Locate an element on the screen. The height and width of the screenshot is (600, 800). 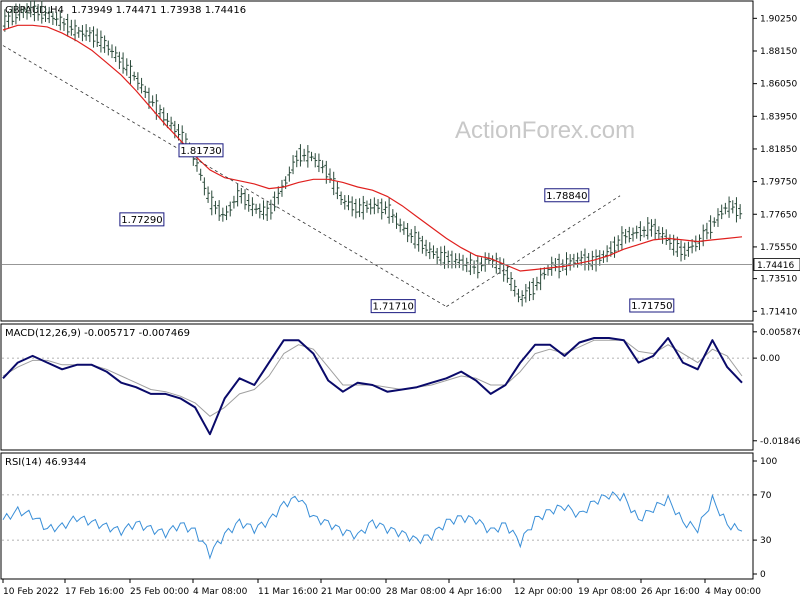
price-callout: 1.78840 is located at coordinates (567, 195).